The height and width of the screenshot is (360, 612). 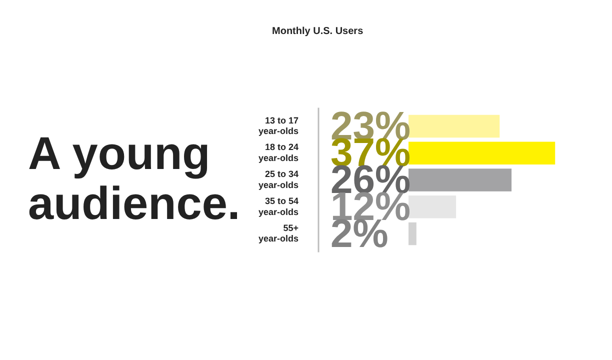 What do you see at coordinates (278, 153) in the screenshot?
I see `y-tick-label: 18 to 24 year-olds` at bounding box center [278, 153].